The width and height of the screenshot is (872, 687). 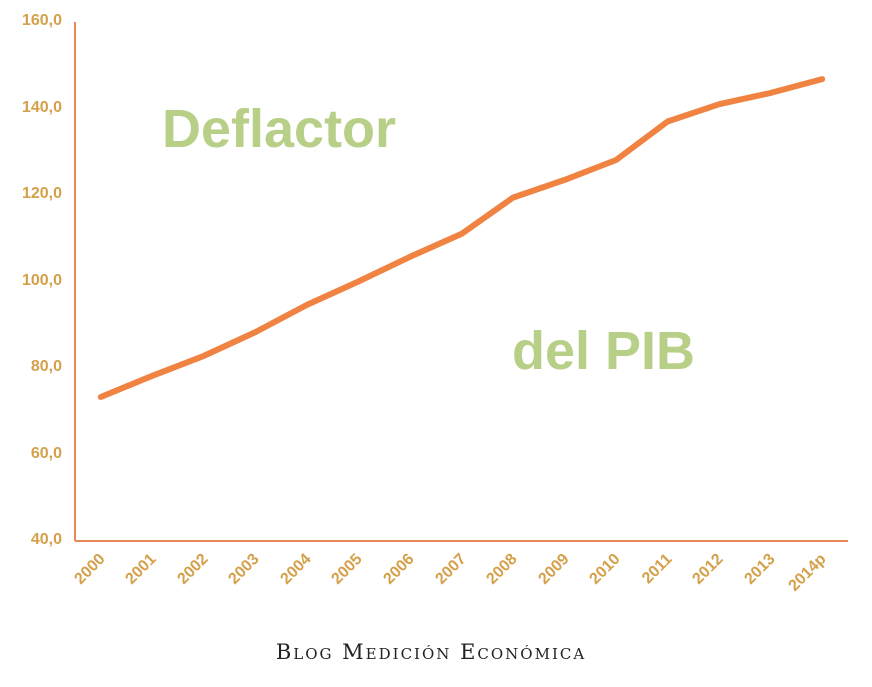 I want to click on y-tick-label: 40,0, so click(x=46, y=539).